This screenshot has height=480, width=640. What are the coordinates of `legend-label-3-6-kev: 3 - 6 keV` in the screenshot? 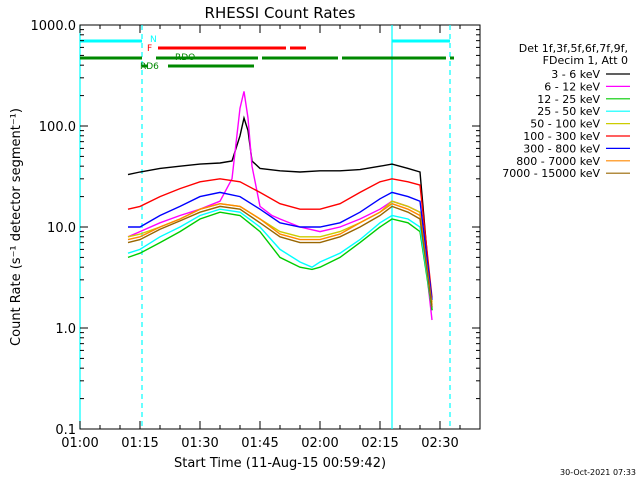 It's located at (575, 74).